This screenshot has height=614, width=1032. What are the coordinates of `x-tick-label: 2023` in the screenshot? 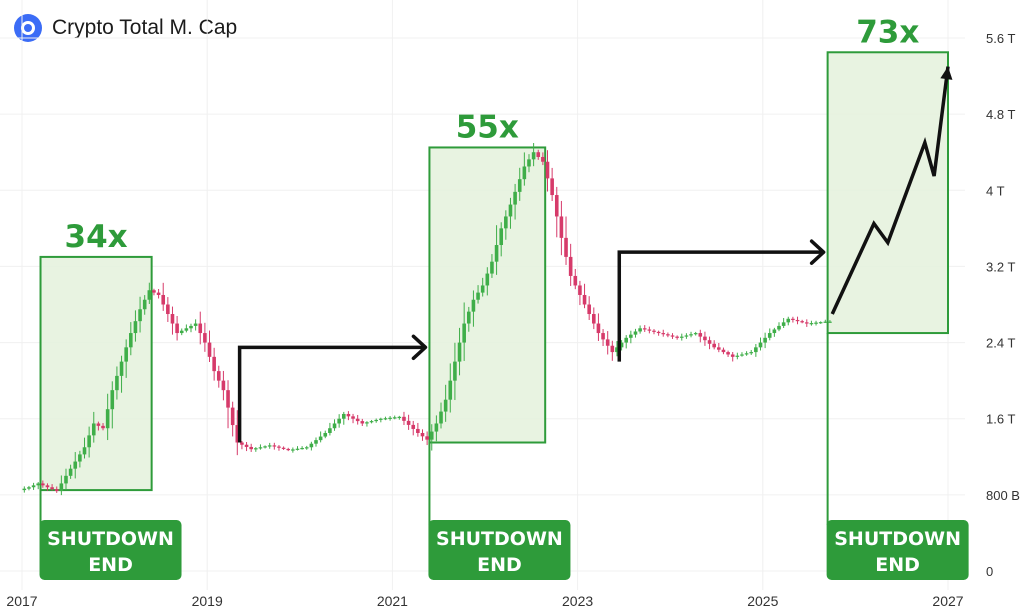 It's located at (577, 601).